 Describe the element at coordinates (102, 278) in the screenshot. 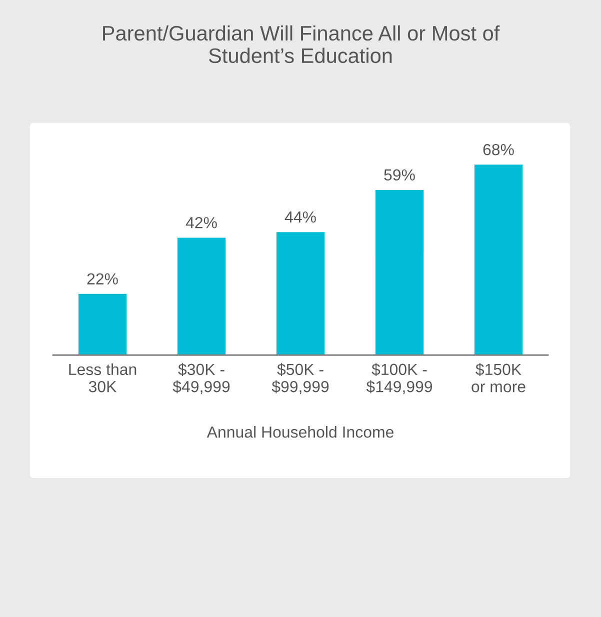

I see `data-label: 22%` at that location.